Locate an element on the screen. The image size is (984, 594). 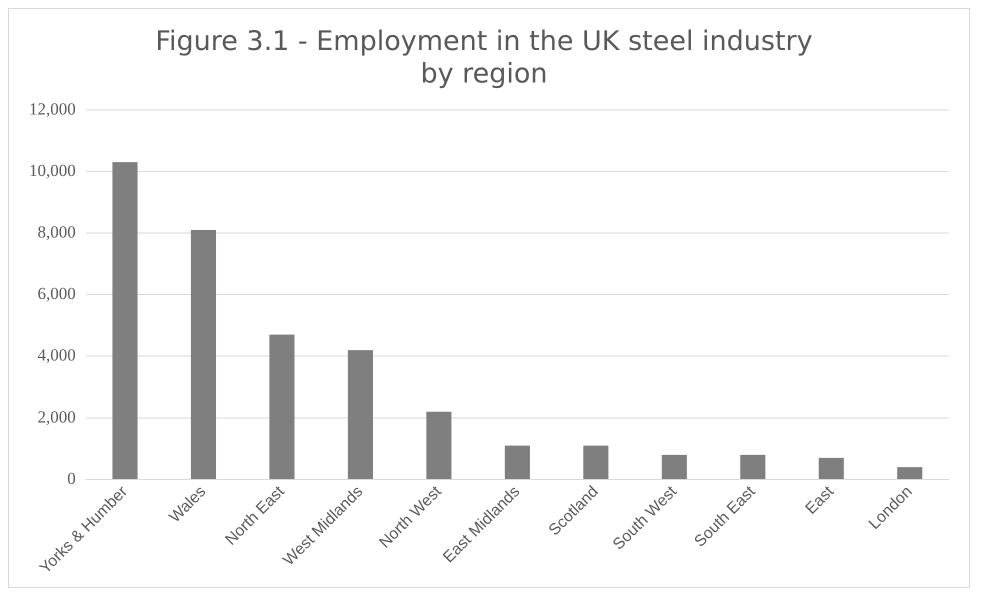
y-tick-label: 4,000 is located at coordinates (57, 355).